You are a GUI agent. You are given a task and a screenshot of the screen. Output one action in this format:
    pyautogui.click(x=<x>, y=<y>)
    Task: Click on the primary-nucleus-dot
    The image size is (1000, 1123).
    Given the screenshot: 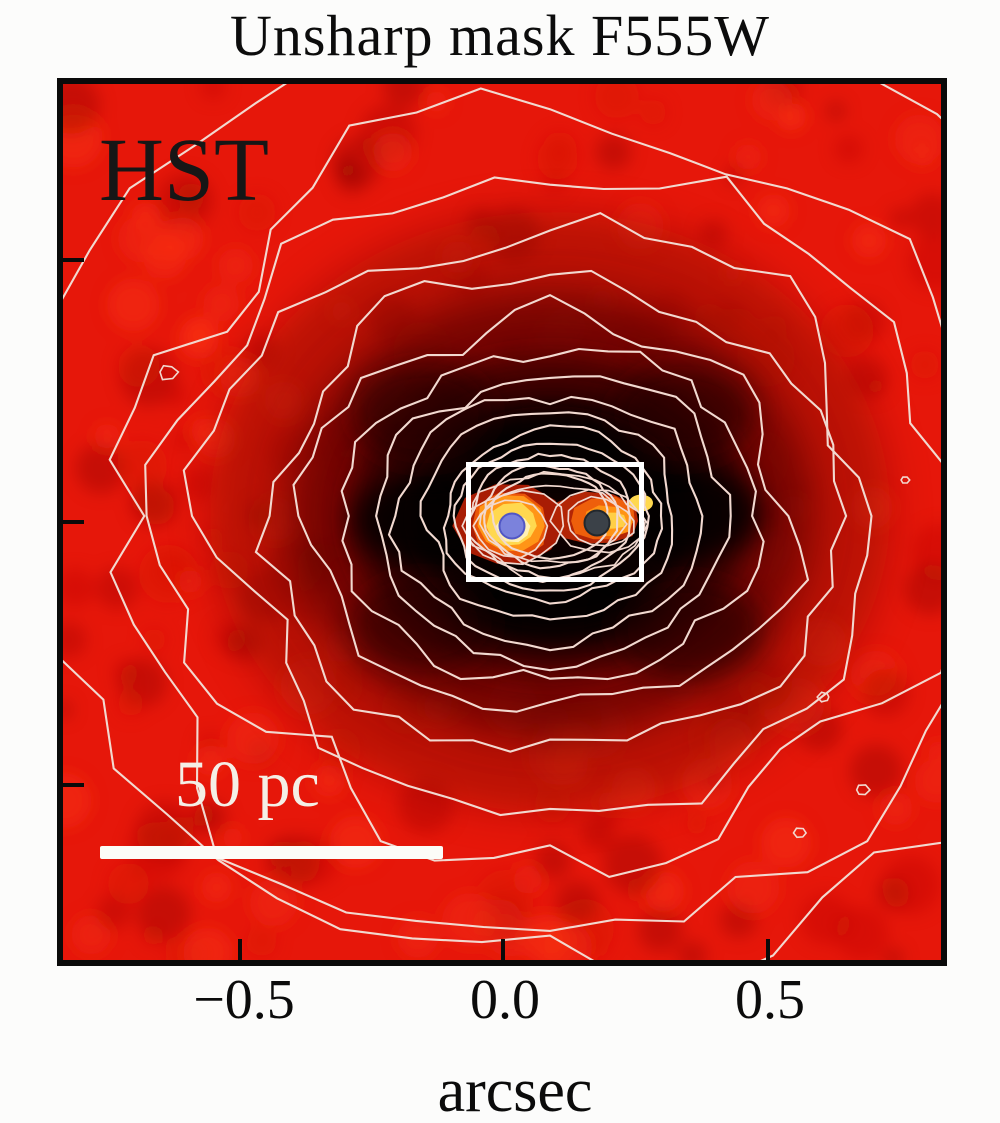 What is the action you would take?
    pyautogui.click(x=512, y=526)
    